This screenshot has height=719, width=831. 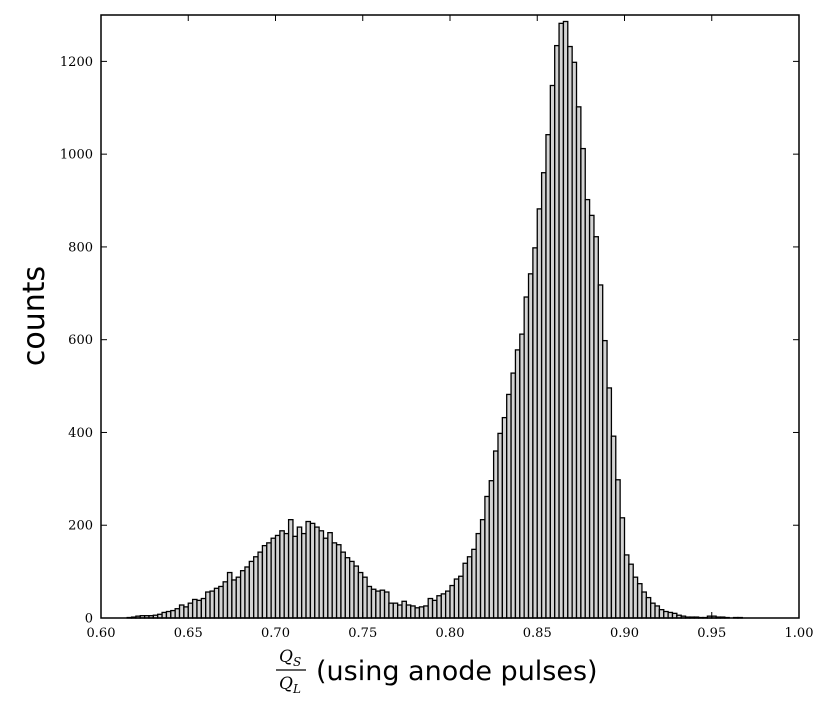 I want to click on x-tick-label: 0.65, so click(x=188, y=633).